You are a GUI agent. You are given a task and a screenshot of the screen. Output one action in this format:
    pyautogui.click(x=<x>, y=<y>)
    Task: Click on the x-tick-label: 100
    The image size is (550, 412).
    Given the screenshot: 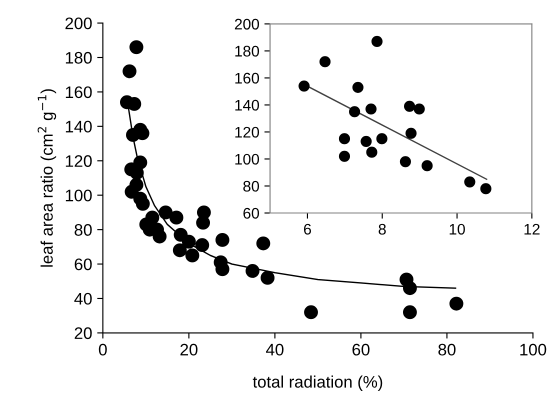 What is the action you would take?
    pyautogui.click(x=533, y=350)
    